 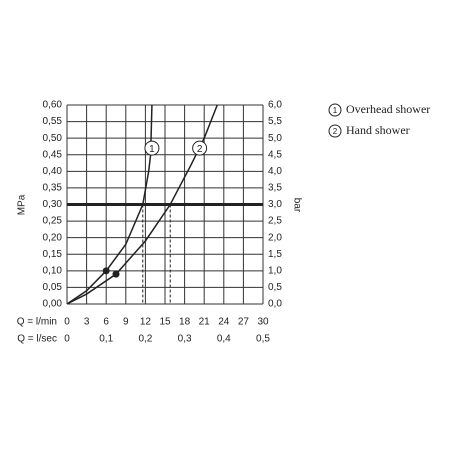 What do you see at coordinates (37, 339) in the screenshot?
I see `x2-axis-label: Q = l/sec` at bounding box center [37, 339].